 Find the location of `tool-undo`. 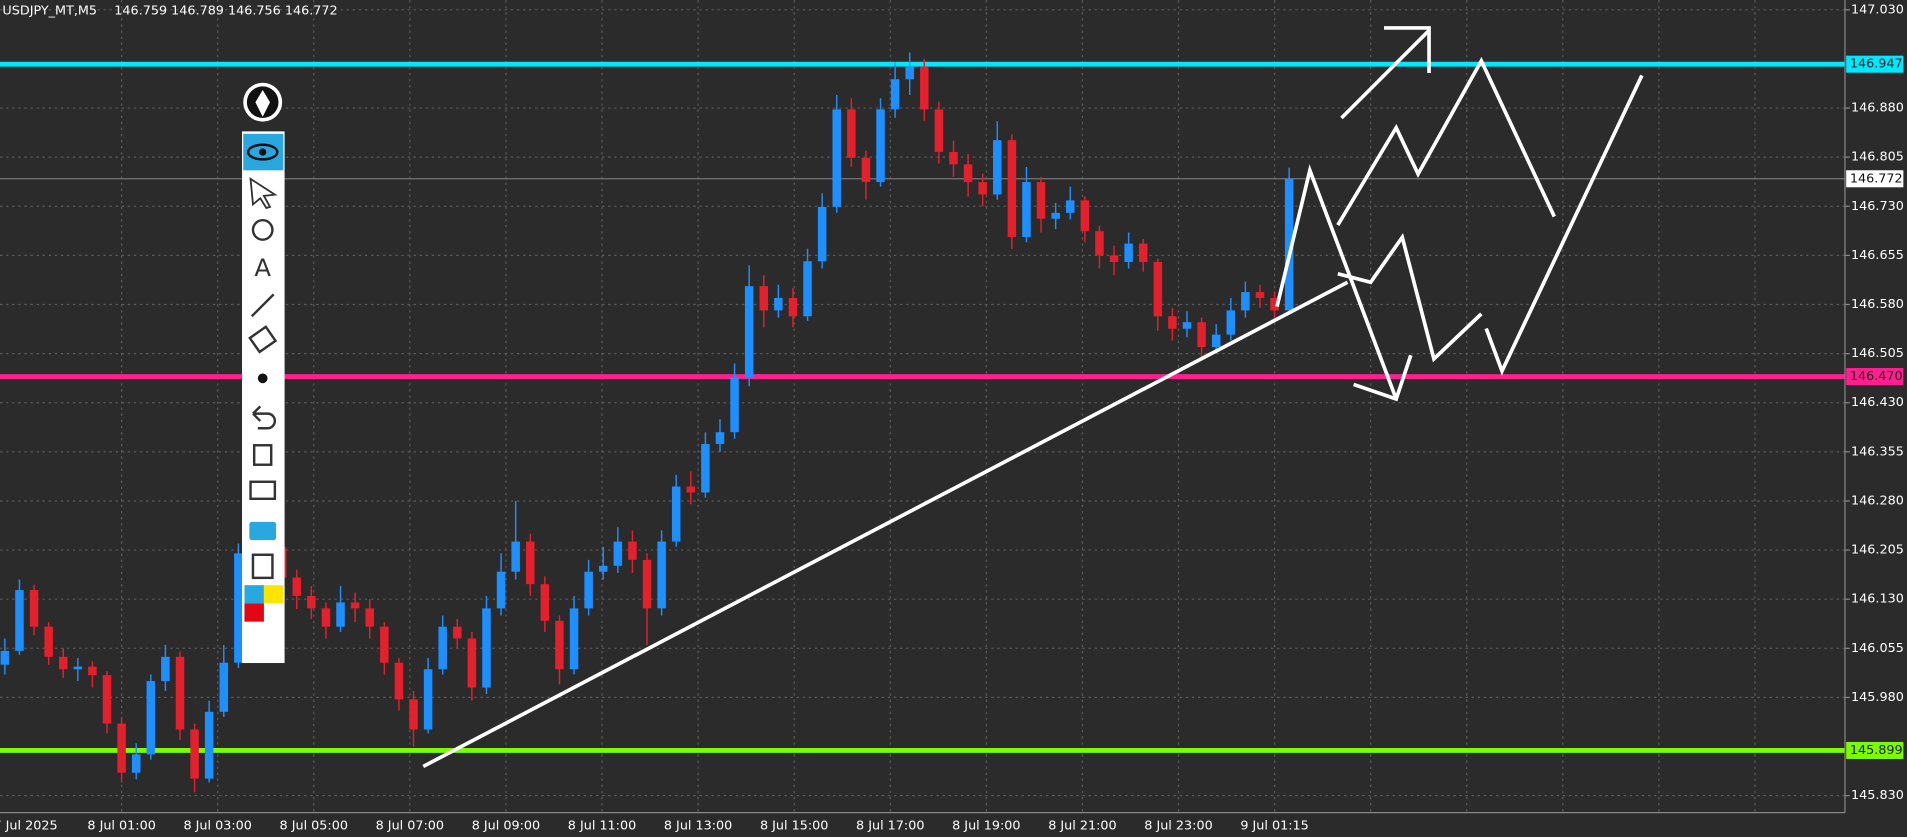

tool-undo is located at coordinates (264, 417).